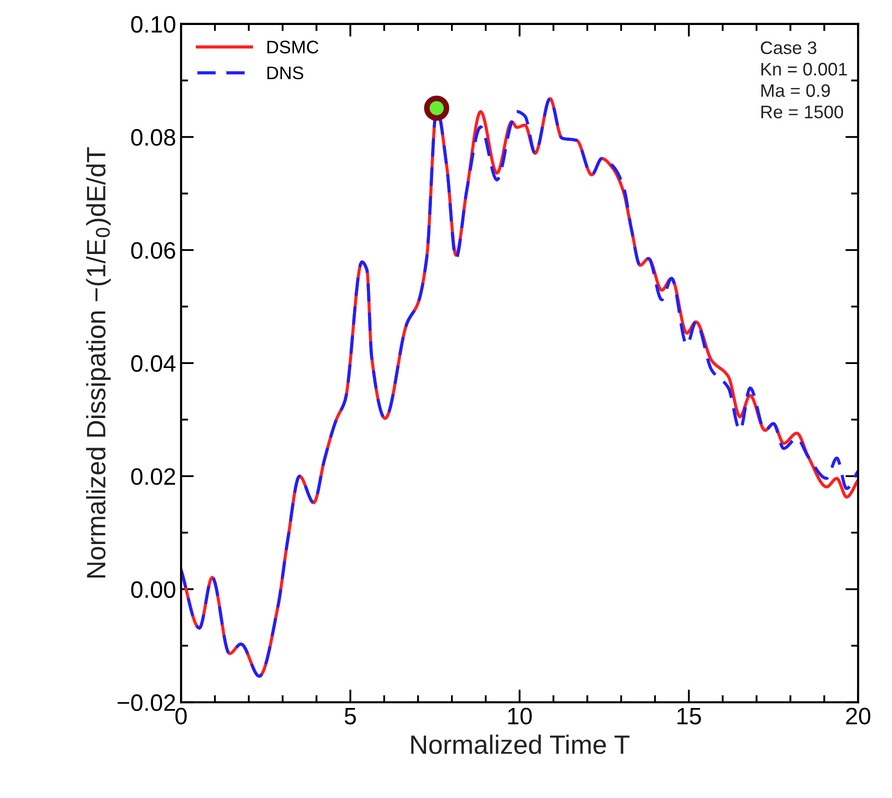  What do you see at coordinates (153, 589) in the screenshot?
I see `y-tick-label: 0.00` at bounding box center [153, 589].